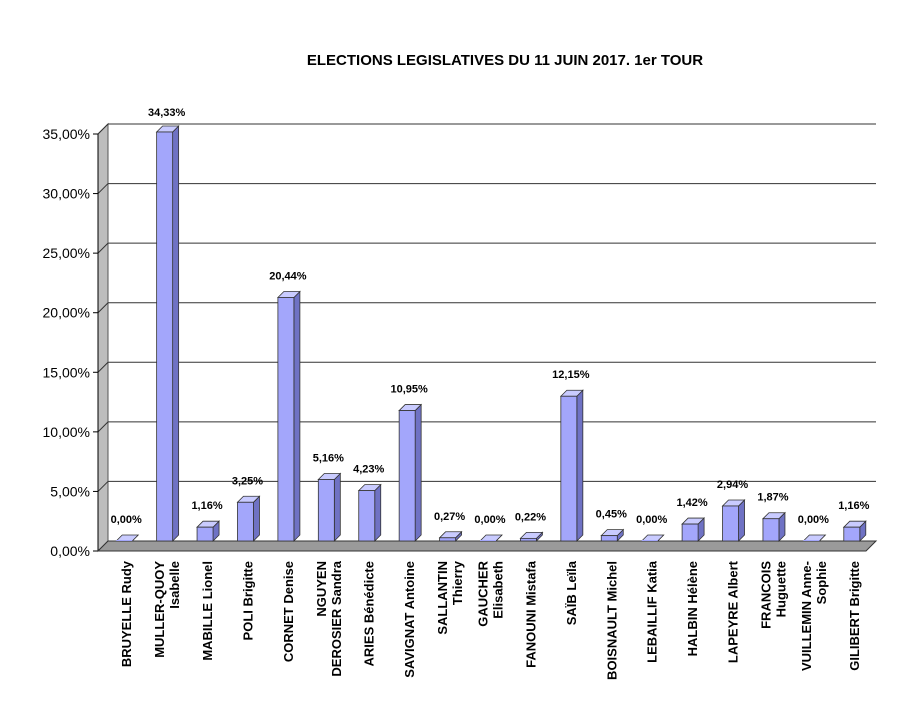  I want to click on x-tick-label-line: GAUCHER, so click(483, 593).